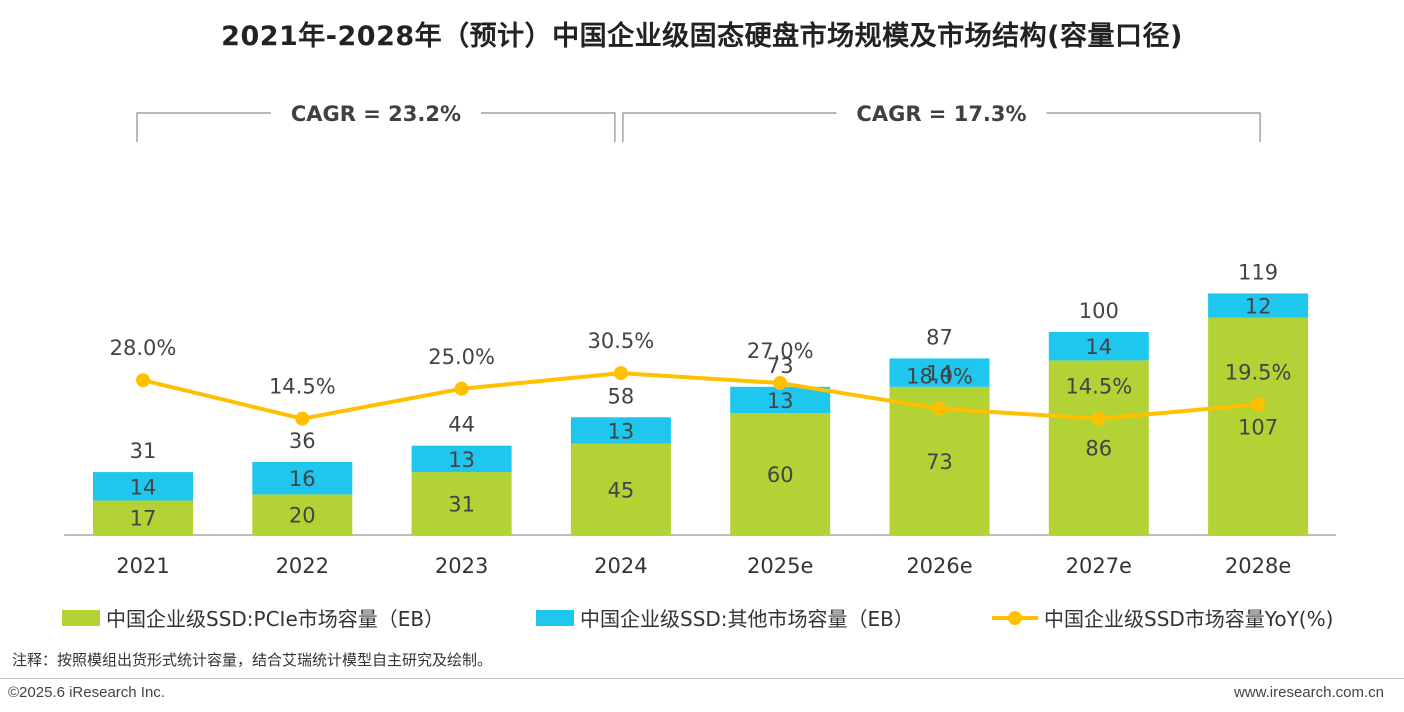 This screenshot has height=712, width=1404. What do you see at coordinates (939, 337) in the screenshot?
I see `label-total-2026e: 87` at bounding box center [939, 337].